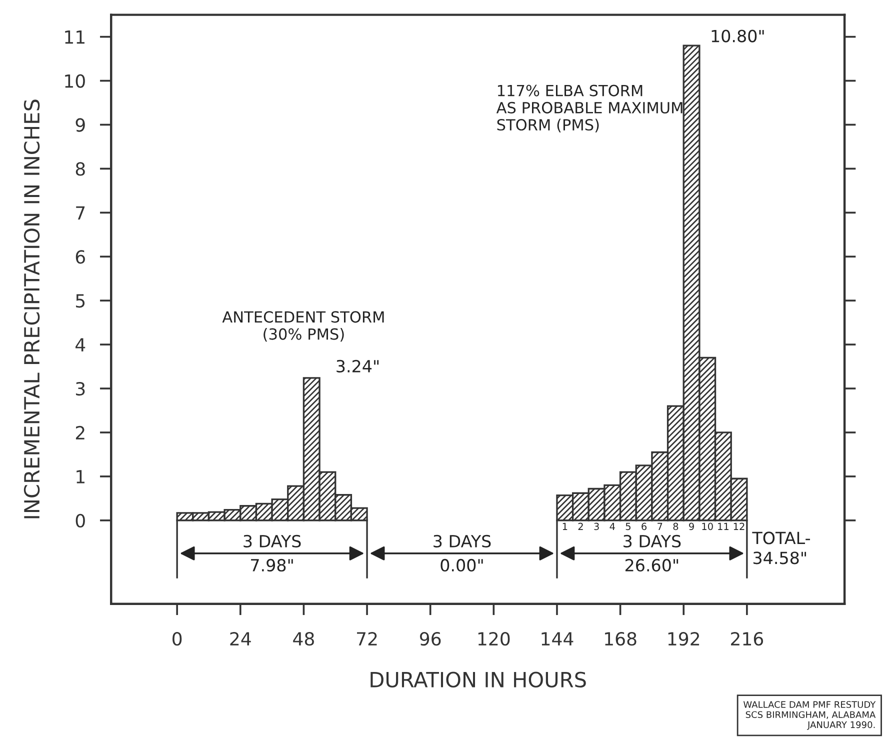  I want to click on annotation: 2, so click(580, 526).